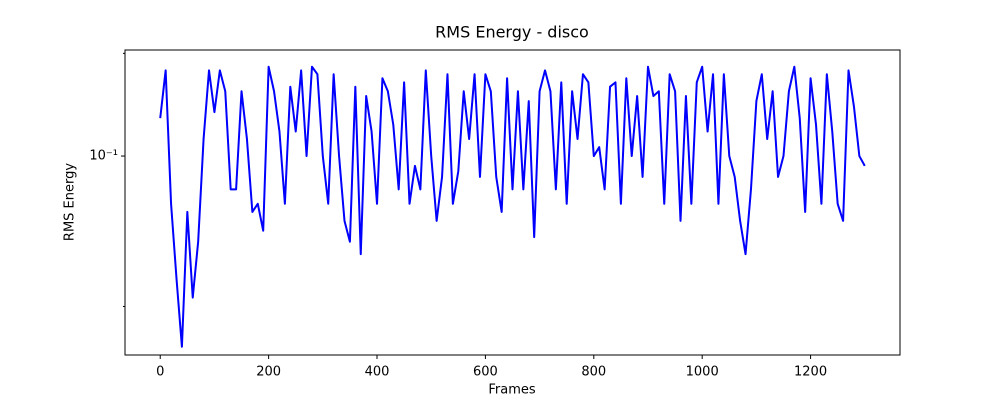 Image resolution: width=1000 pixels, height=404 pixels. What do you see at coordinates (593, 372) in the screenshot?
I see `x-tick-label: 800` at bounding box center [593, 372].